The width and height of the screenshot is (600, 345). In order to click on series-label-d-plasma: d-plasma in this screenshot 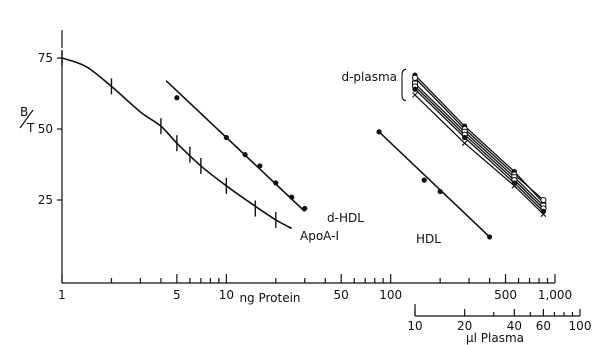, I will do `click(369, 77)`.